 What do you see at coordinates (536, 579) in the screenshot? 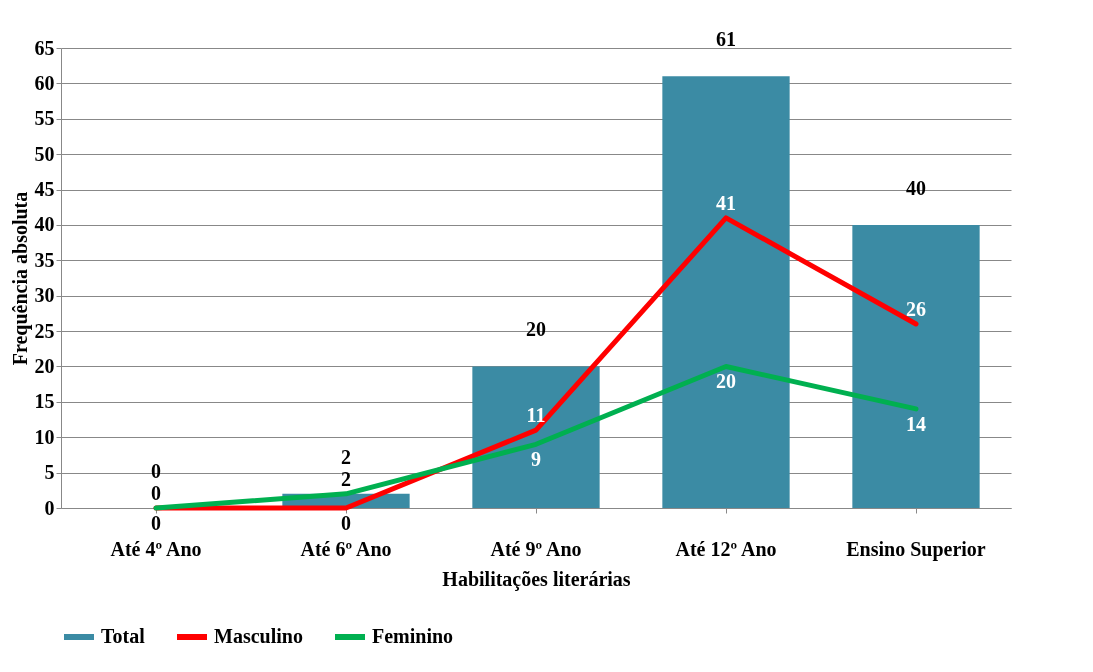
I see `x-axis-title: Habilitações literárias` at bounding box center [536, 579].